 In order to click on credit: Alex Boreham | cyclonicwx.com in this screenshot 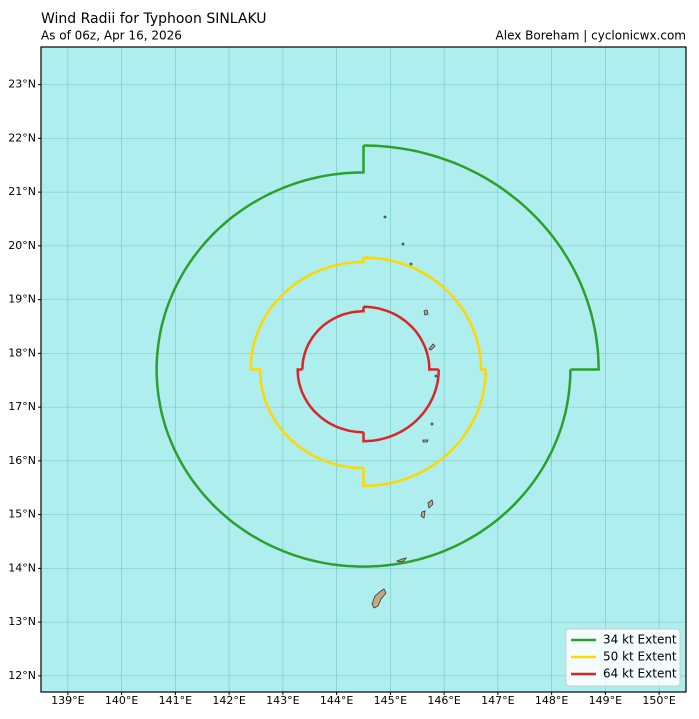, I will do `click(591, 36)`.